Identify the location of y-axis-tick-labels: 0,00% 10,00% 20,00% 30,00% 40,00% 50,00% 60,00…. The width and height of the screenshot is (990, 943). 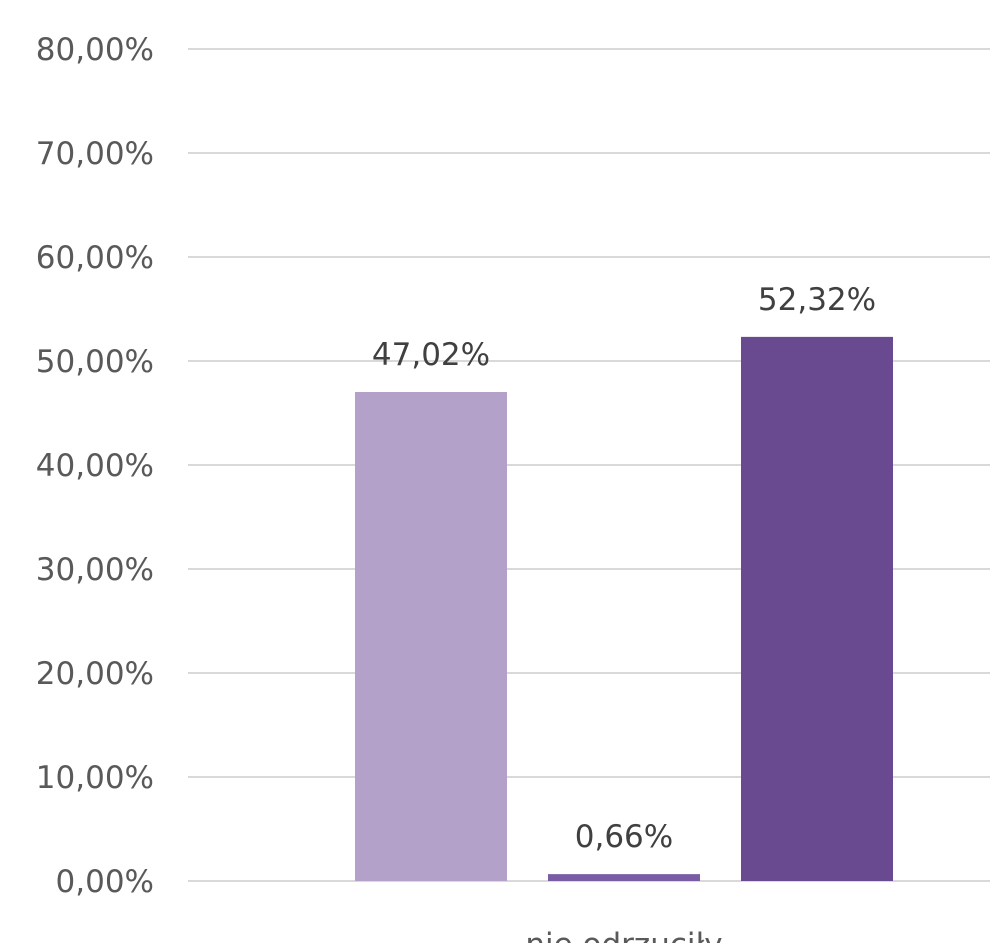
(95, 466).